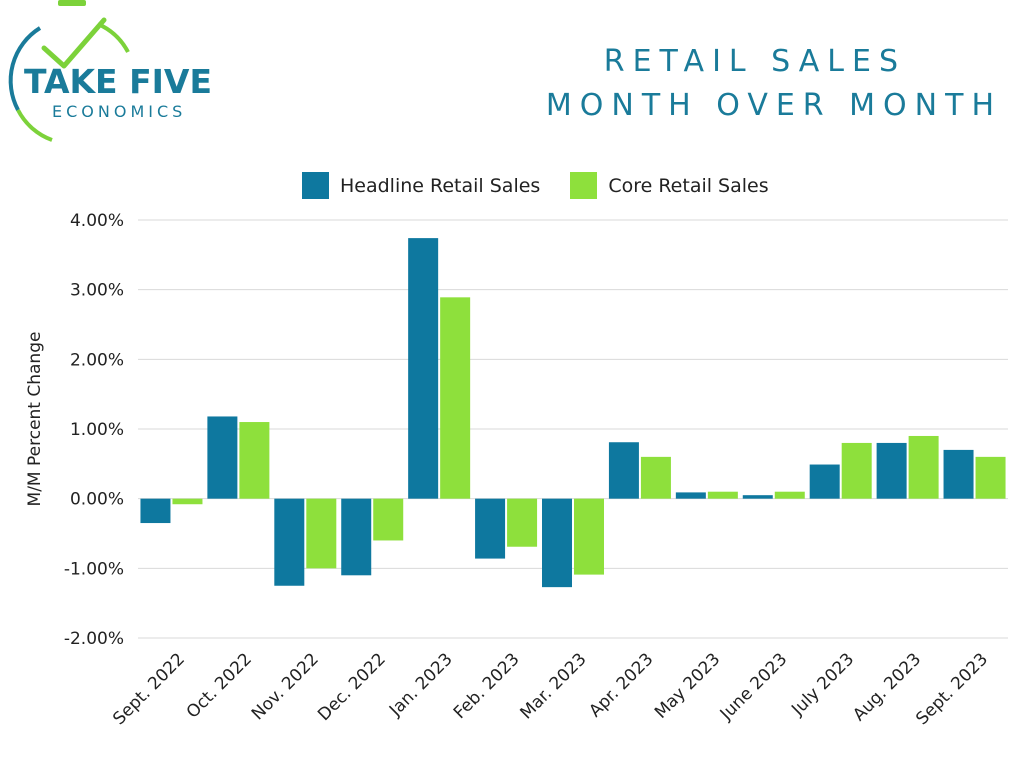 This screenshot has width=1024, height=768. I want to click on x-tick-label: July 2023, so click(822, 684).